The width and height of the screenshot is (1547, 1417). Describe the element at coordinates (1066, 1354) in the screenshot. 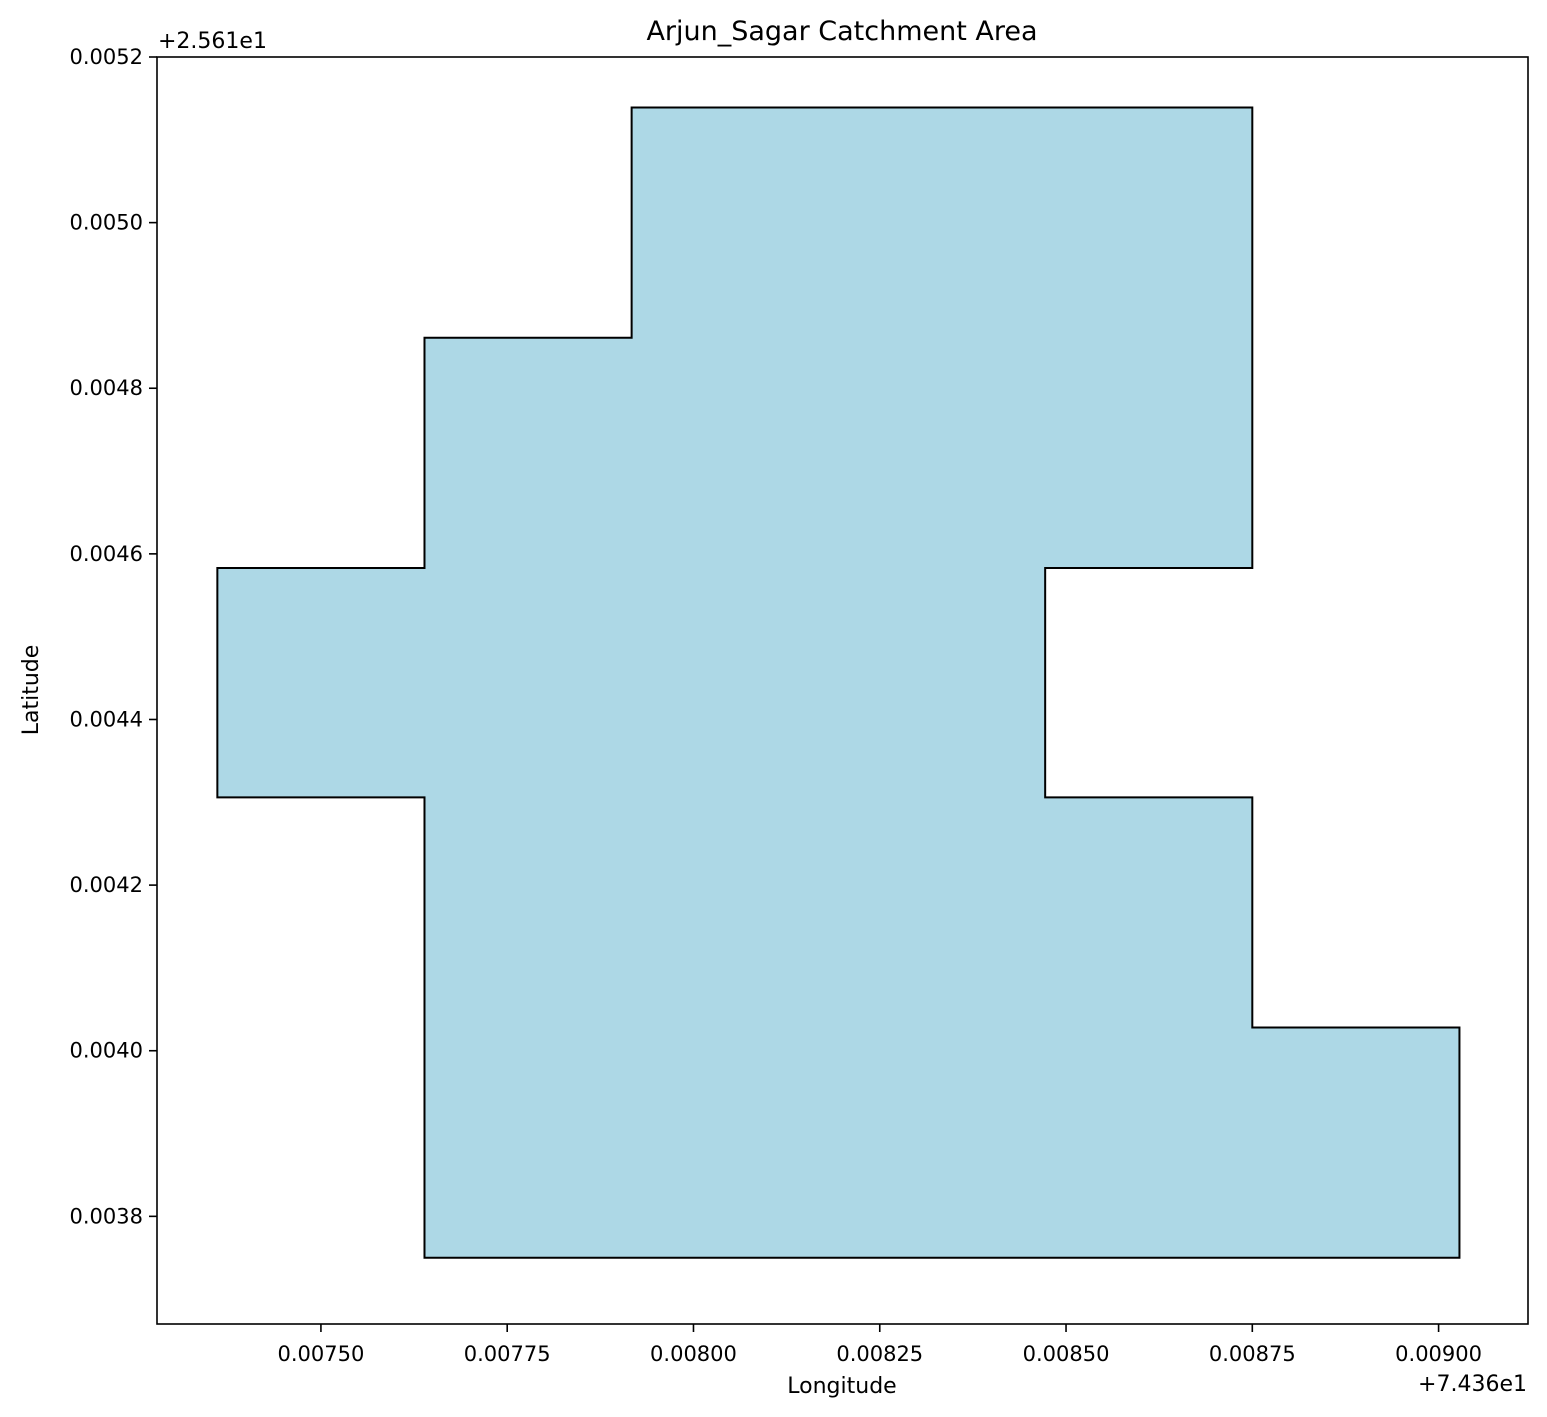

I see `x-tick-label: 0.00850` at that location.